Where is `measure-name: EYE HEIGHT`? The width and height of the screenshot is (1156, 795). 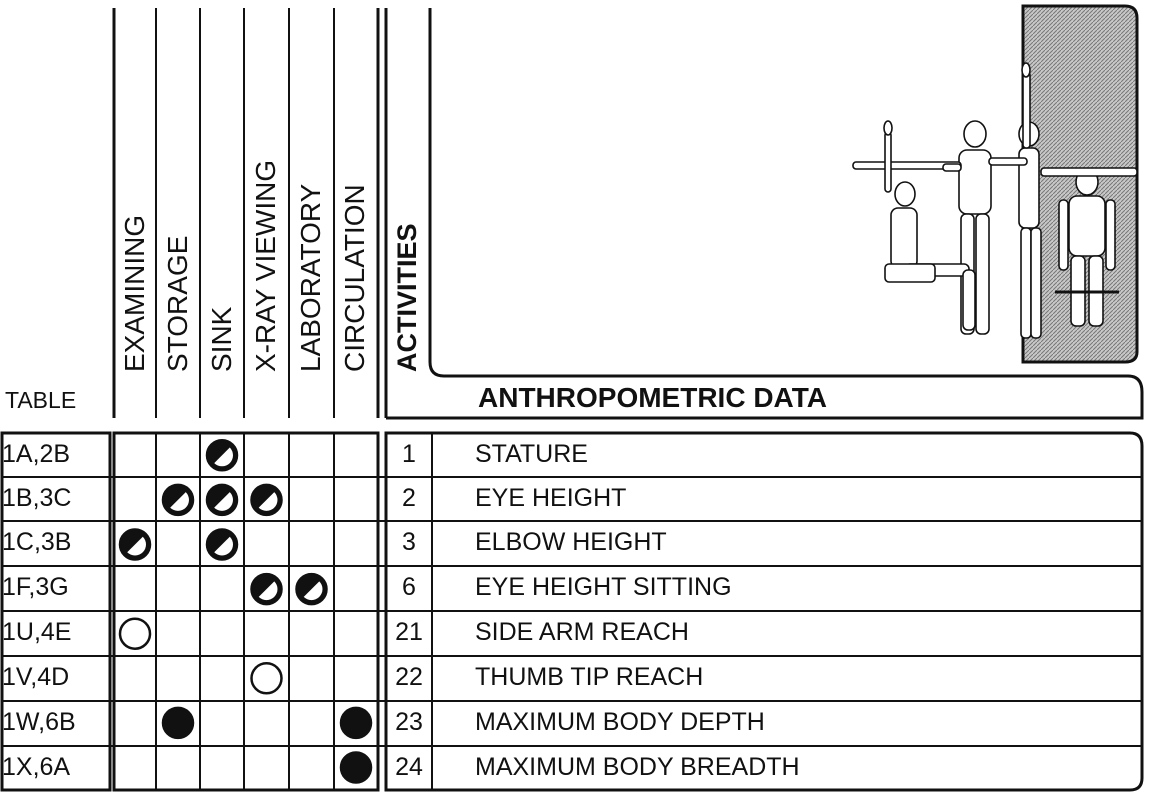
measure-name: EYE HEIGHT is located at coordinates (551, 498).